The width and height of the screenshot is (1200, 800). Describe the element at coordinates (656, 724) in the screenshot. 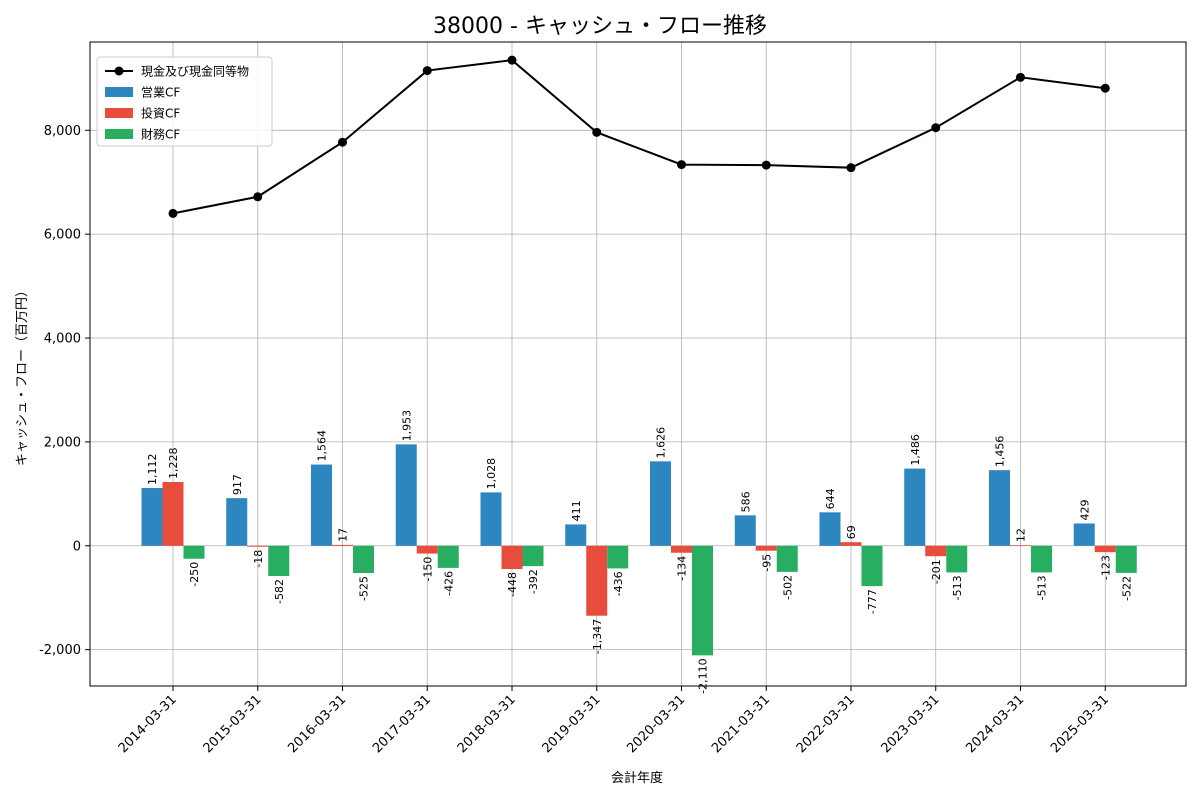

I see `x-tick-label: 2020-03-31` at that location.